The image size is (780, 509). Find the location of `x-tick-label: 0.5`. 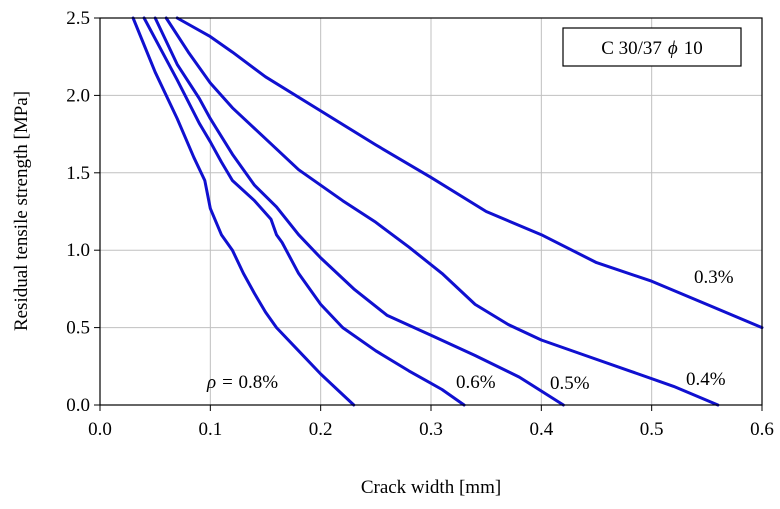

x-tick-label: 0.5 is located at coordinates (652, 429).